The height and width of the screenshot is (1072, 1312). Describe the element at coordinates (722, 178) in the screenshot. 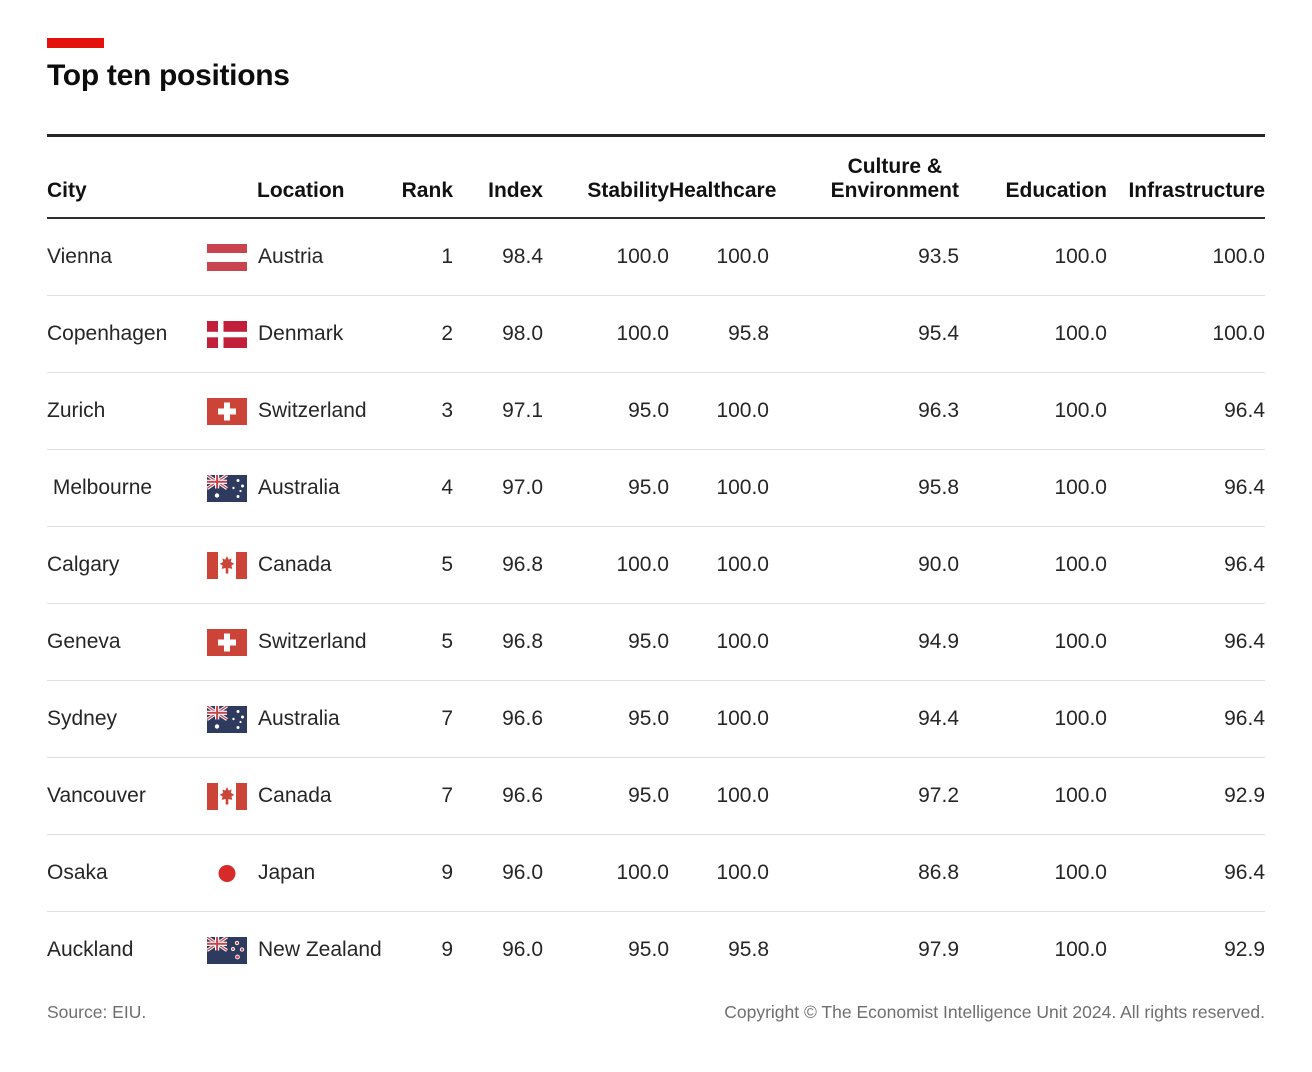

I see `column-header-healthcare: Healthcare` at that location.